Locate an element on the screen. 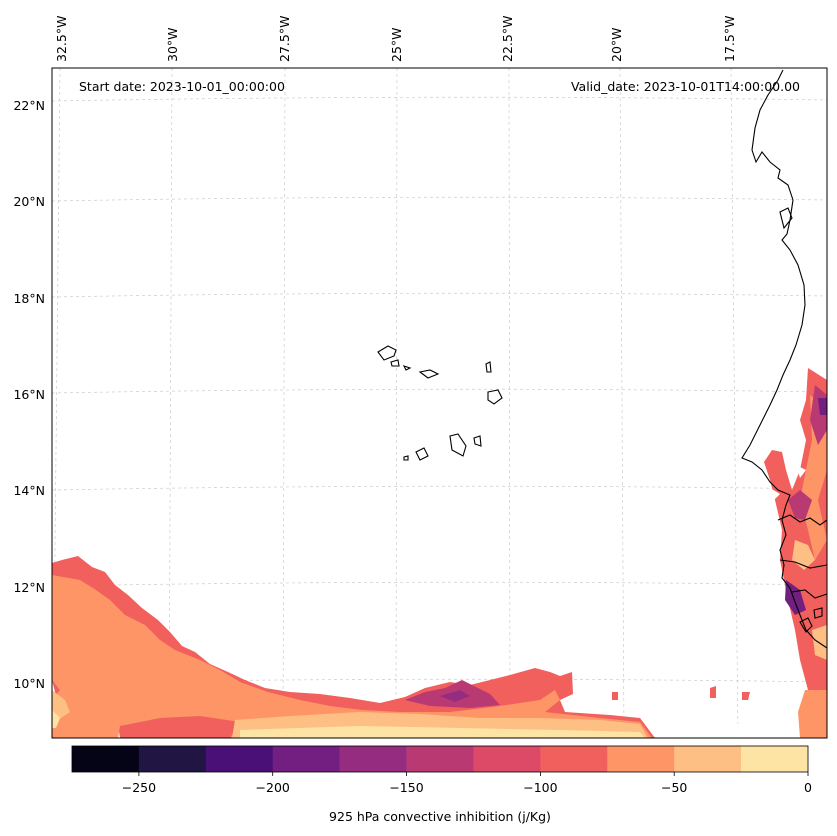 This screenshot has height=836, width=837. start-date-label: Start date: 2023-10-01_00:00:00 is located at coordinates (182, 86).